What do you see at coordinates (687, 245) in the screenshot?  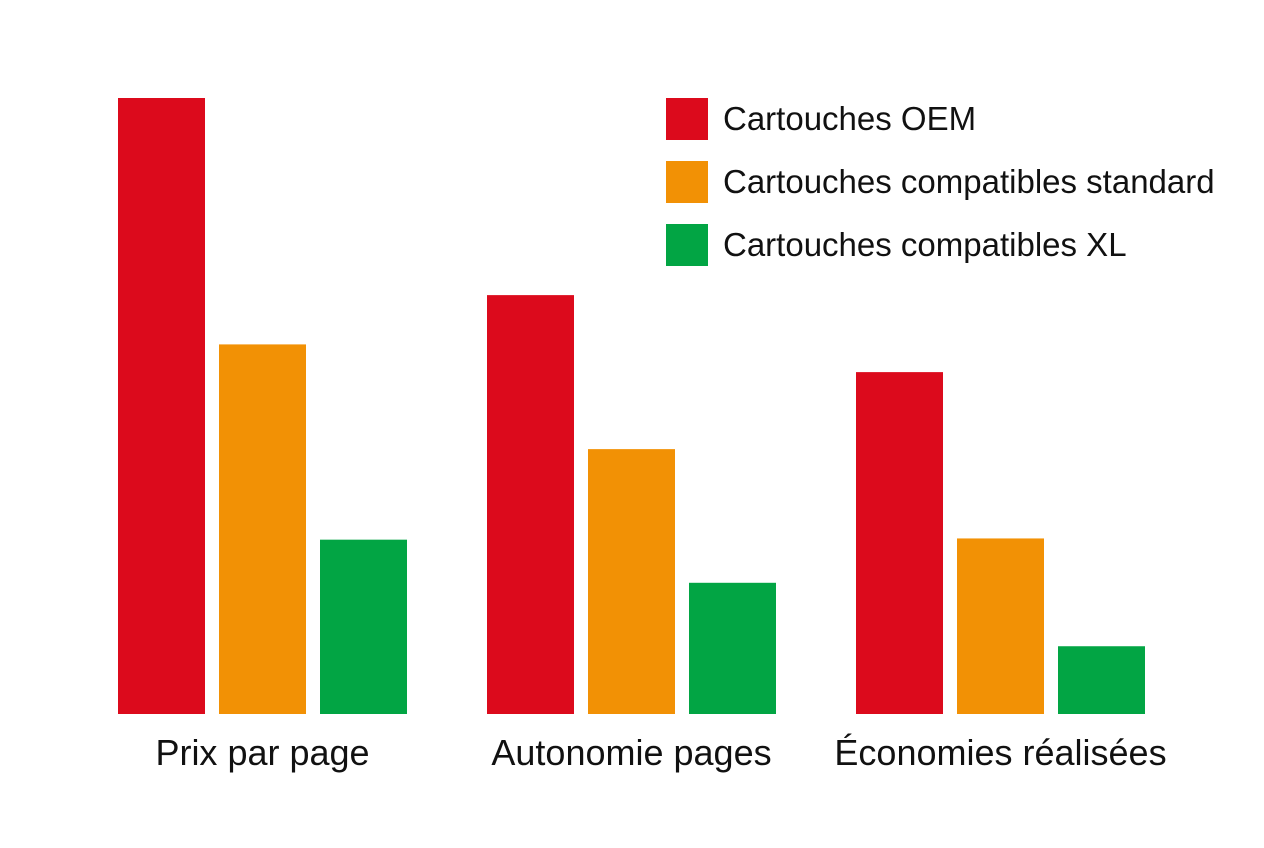 I see `legend-swatch-cartouches-compatibles-xl` at bounding box center [687, 245].